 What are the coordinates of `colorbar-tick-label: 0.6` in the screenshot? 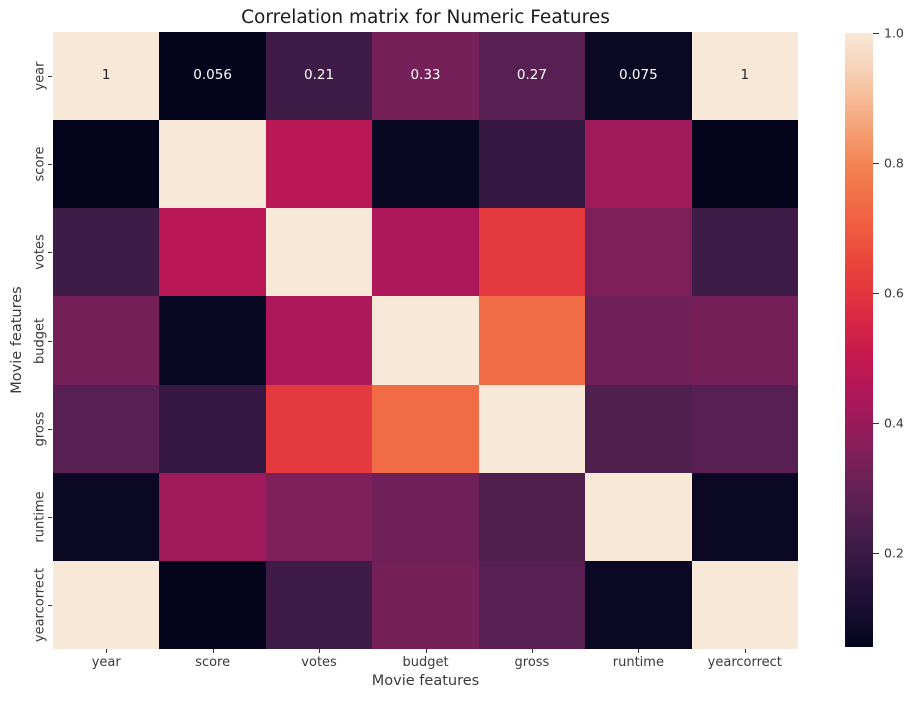 It's located at (894, 293).